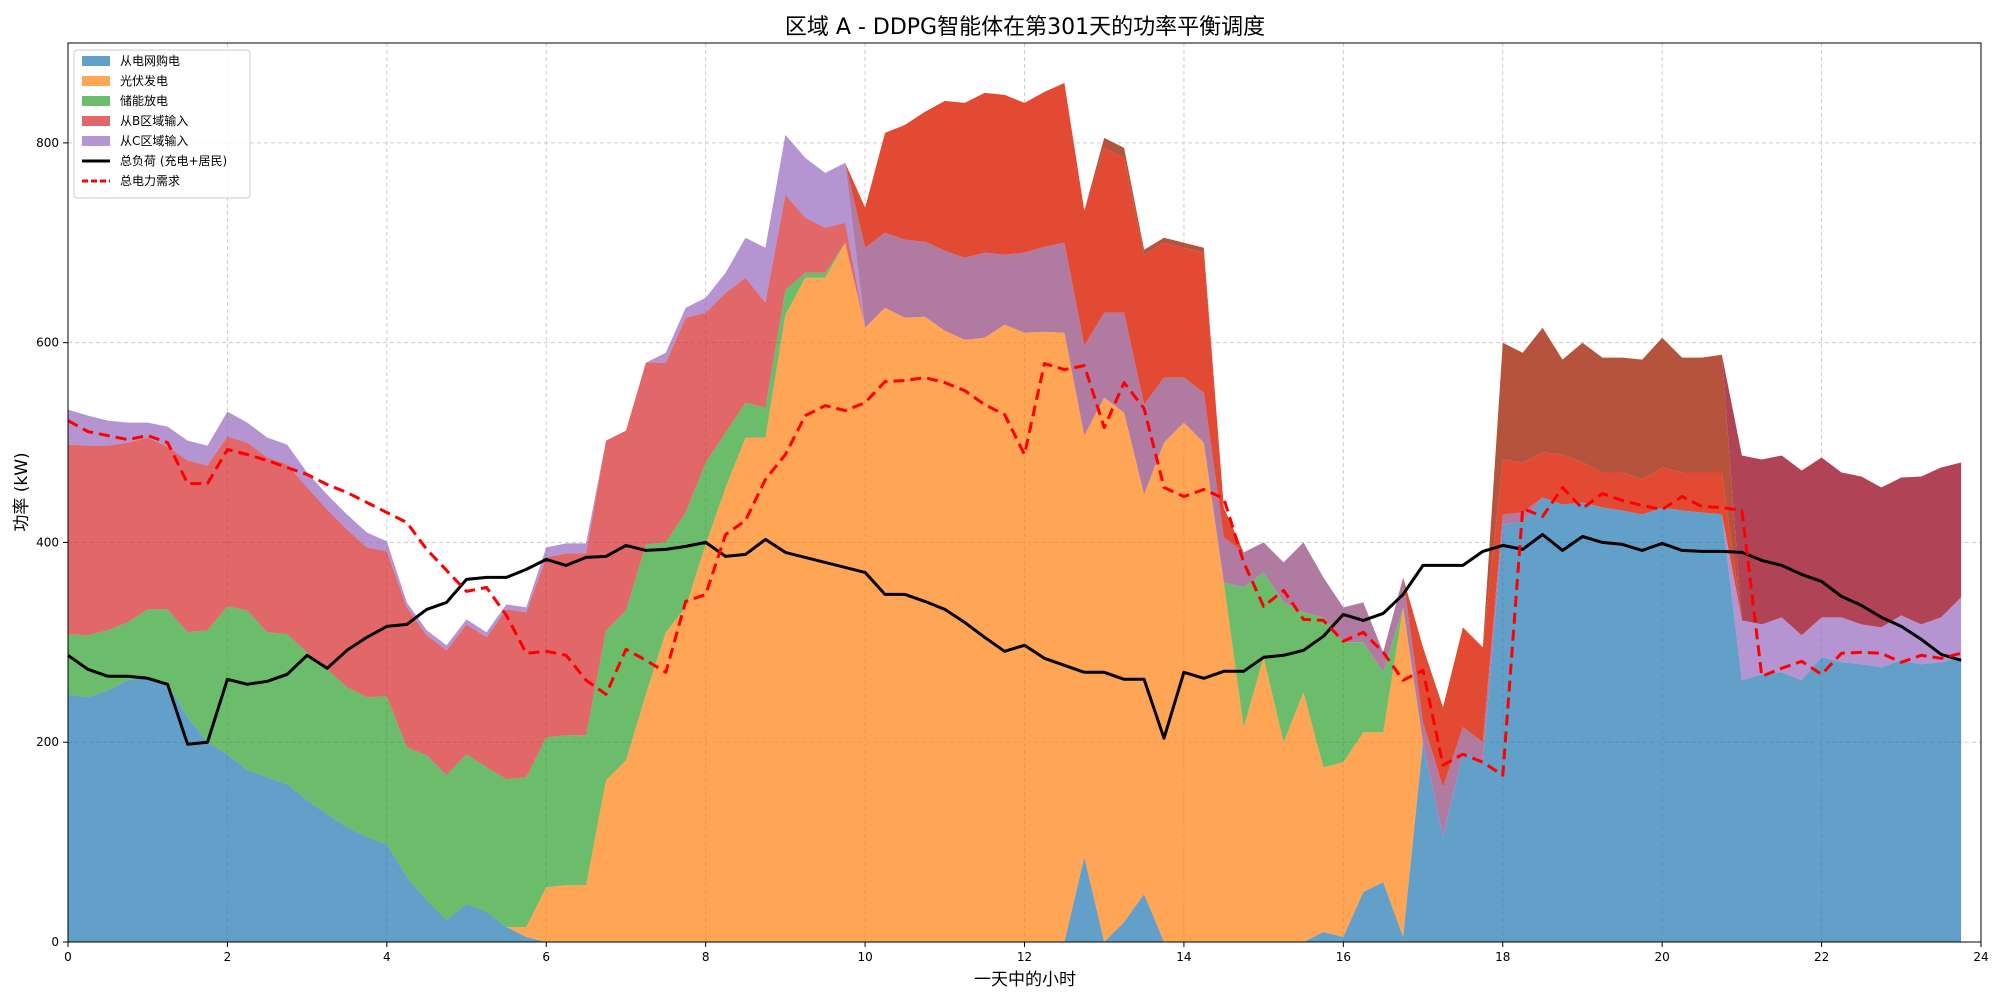 The width and height of the screenshot is (2000, 1000). I want to click on y-axis-label: 功率 (kW), so click(22, 491).